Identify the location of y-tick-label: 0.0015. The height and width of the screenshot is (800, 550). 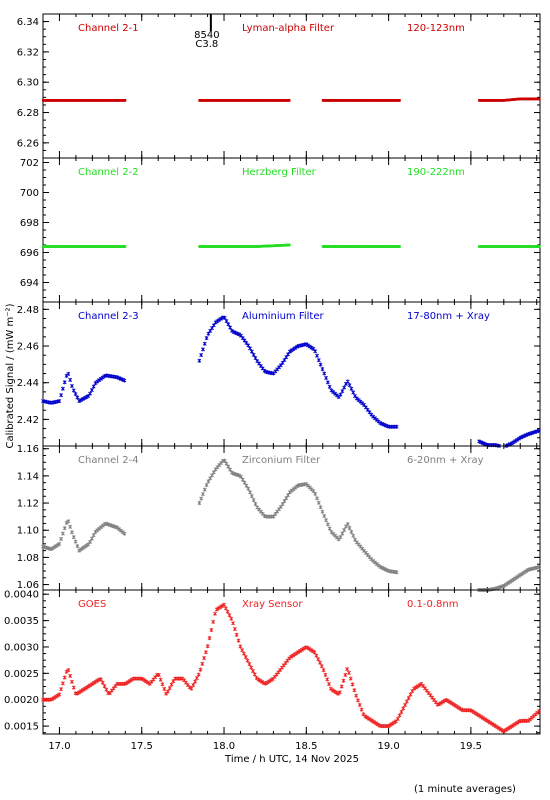
(21, 727).